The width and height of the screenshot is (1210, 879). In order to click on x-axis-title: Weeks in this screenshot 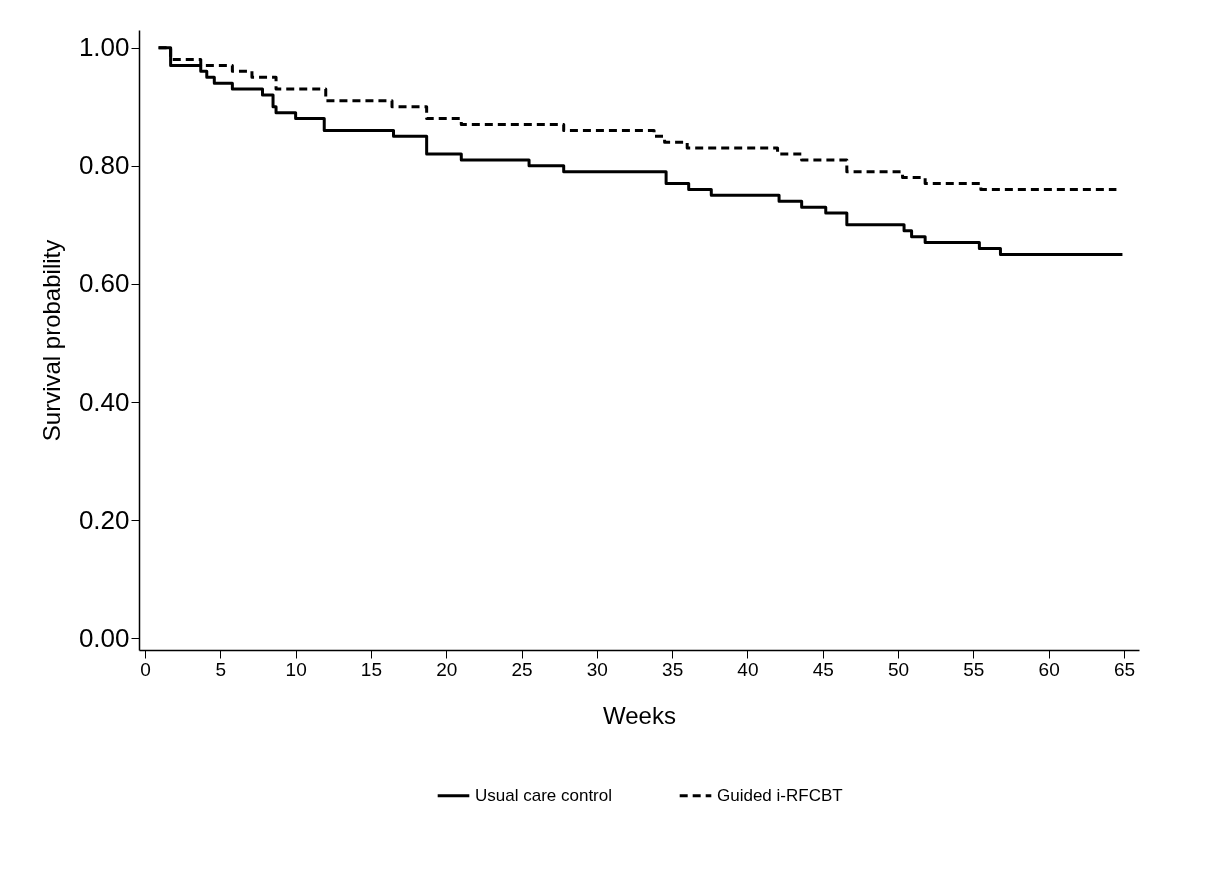, I will do `click(639, 715)`.